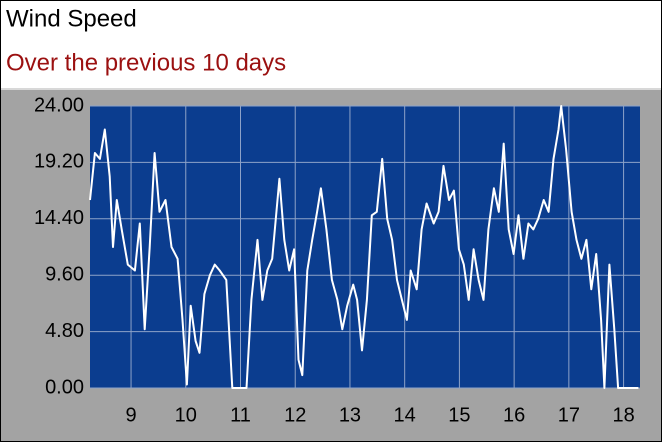 The width and height of the screenshot is (662, 442). Describe the element at coordinates (623, 415) in the screenshot. I see `x-tick-label: 18` at that location.